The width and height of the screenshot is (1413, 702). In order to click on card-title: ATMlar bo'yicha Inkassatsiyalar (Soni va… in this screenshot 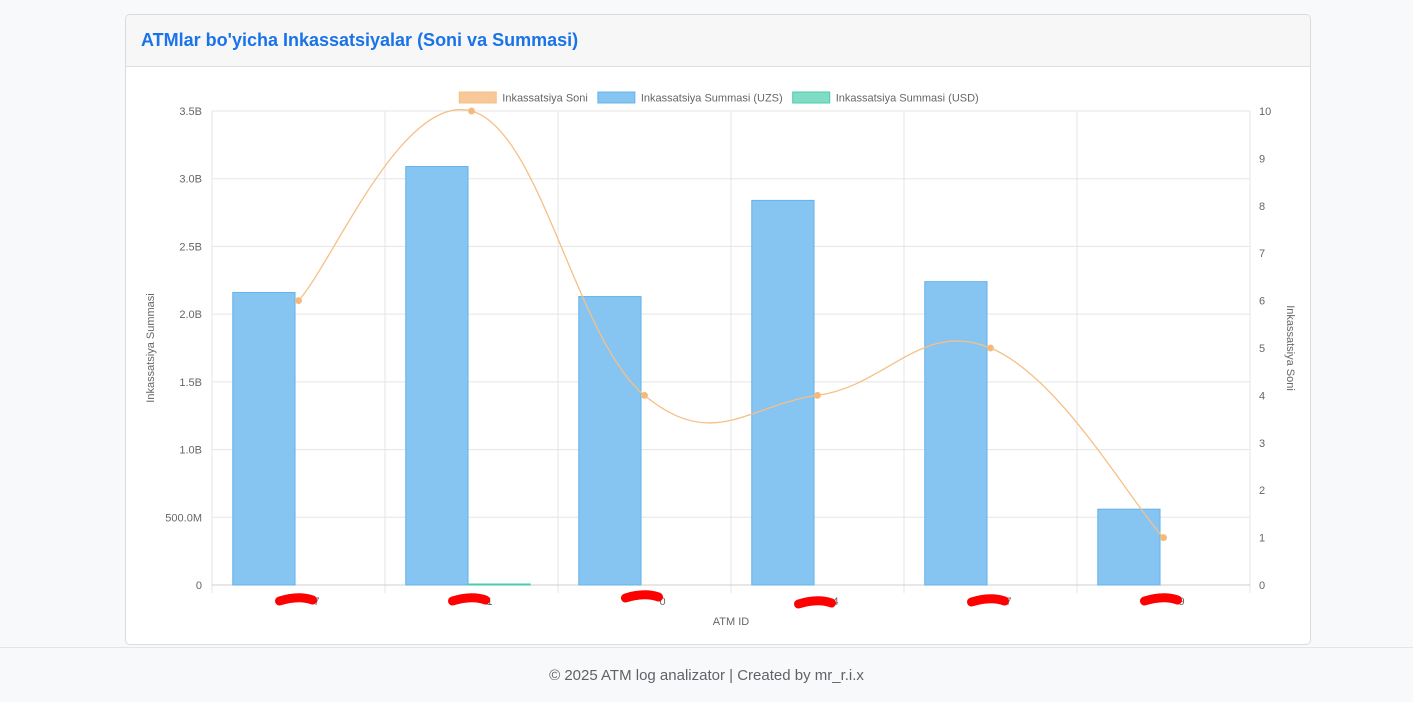, I will do `click(360, 40)`.